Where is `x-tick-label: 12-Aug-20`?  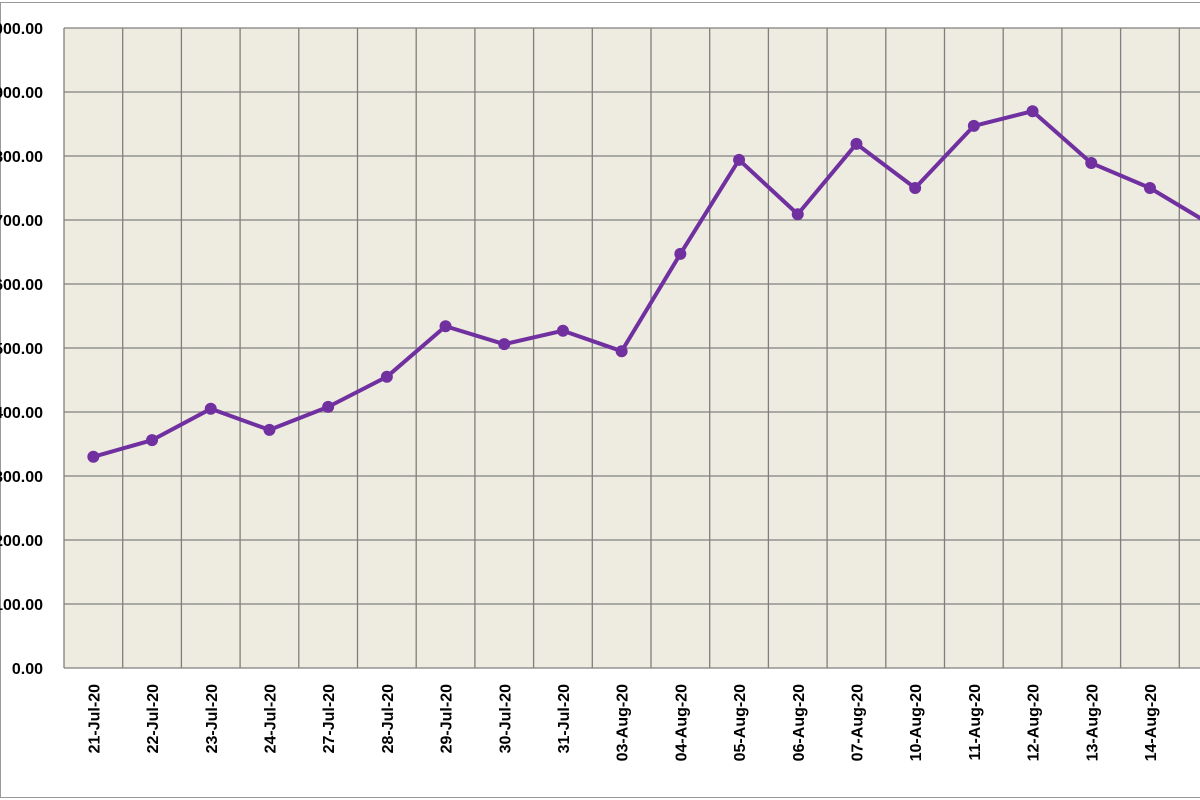 x-tick-label: 12-Aug-20 is located at coordinates (1034, 722).